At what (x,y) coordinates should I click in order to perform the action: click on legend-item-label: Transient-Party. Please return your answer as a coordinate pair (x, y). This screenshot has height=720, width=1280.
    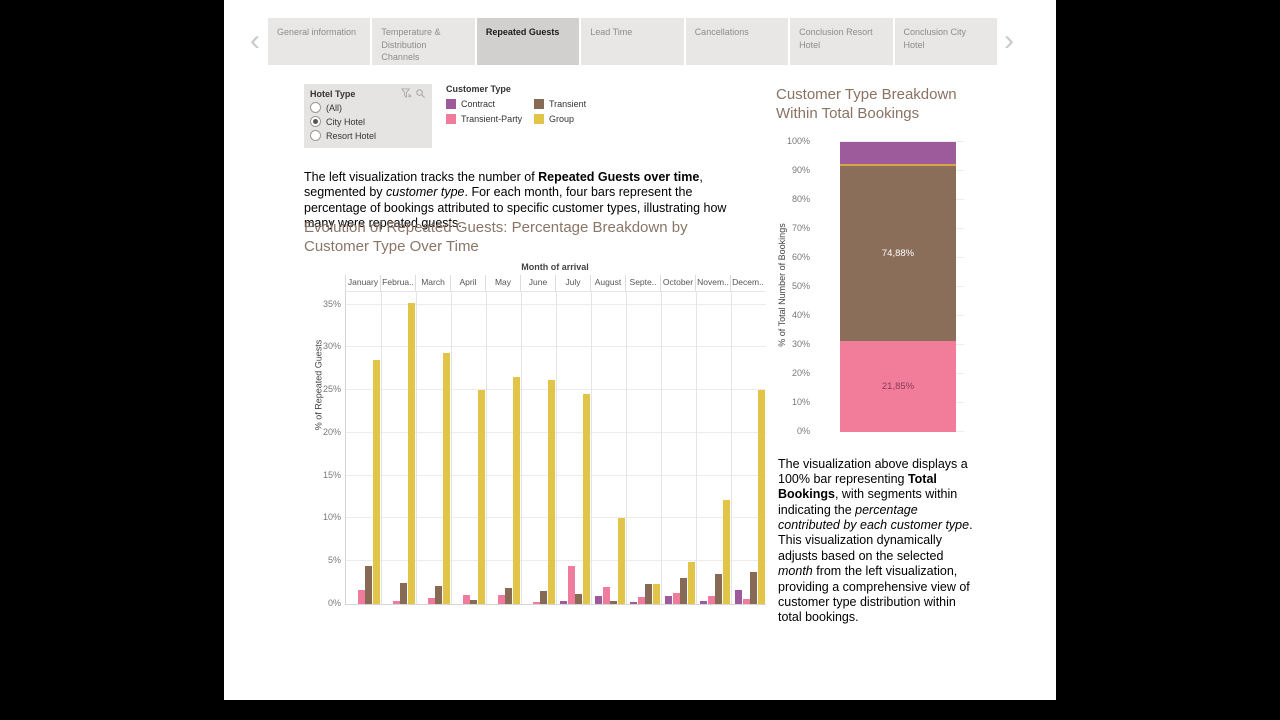
    Looking at the image, I should click on (492, 119).